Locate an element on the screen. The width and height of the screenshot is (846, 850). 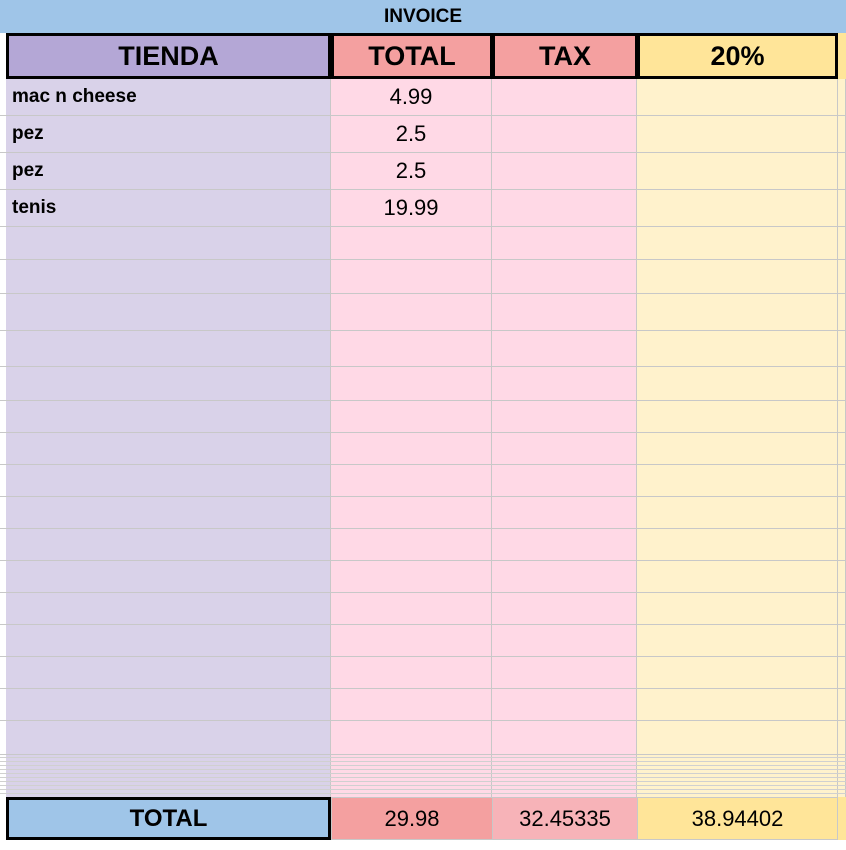
sheet-title: INVOICE is located at coordinates (423, 16).